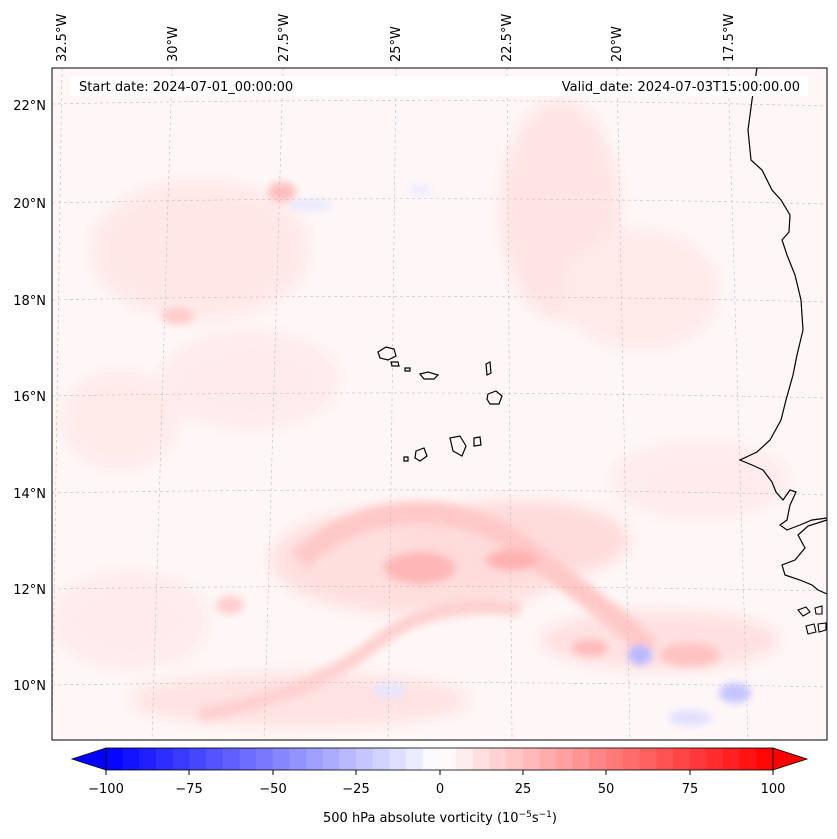 This screenshot has height=839, width=837. I want to click on lat-label-20n: 20°N, so click(29, 204).